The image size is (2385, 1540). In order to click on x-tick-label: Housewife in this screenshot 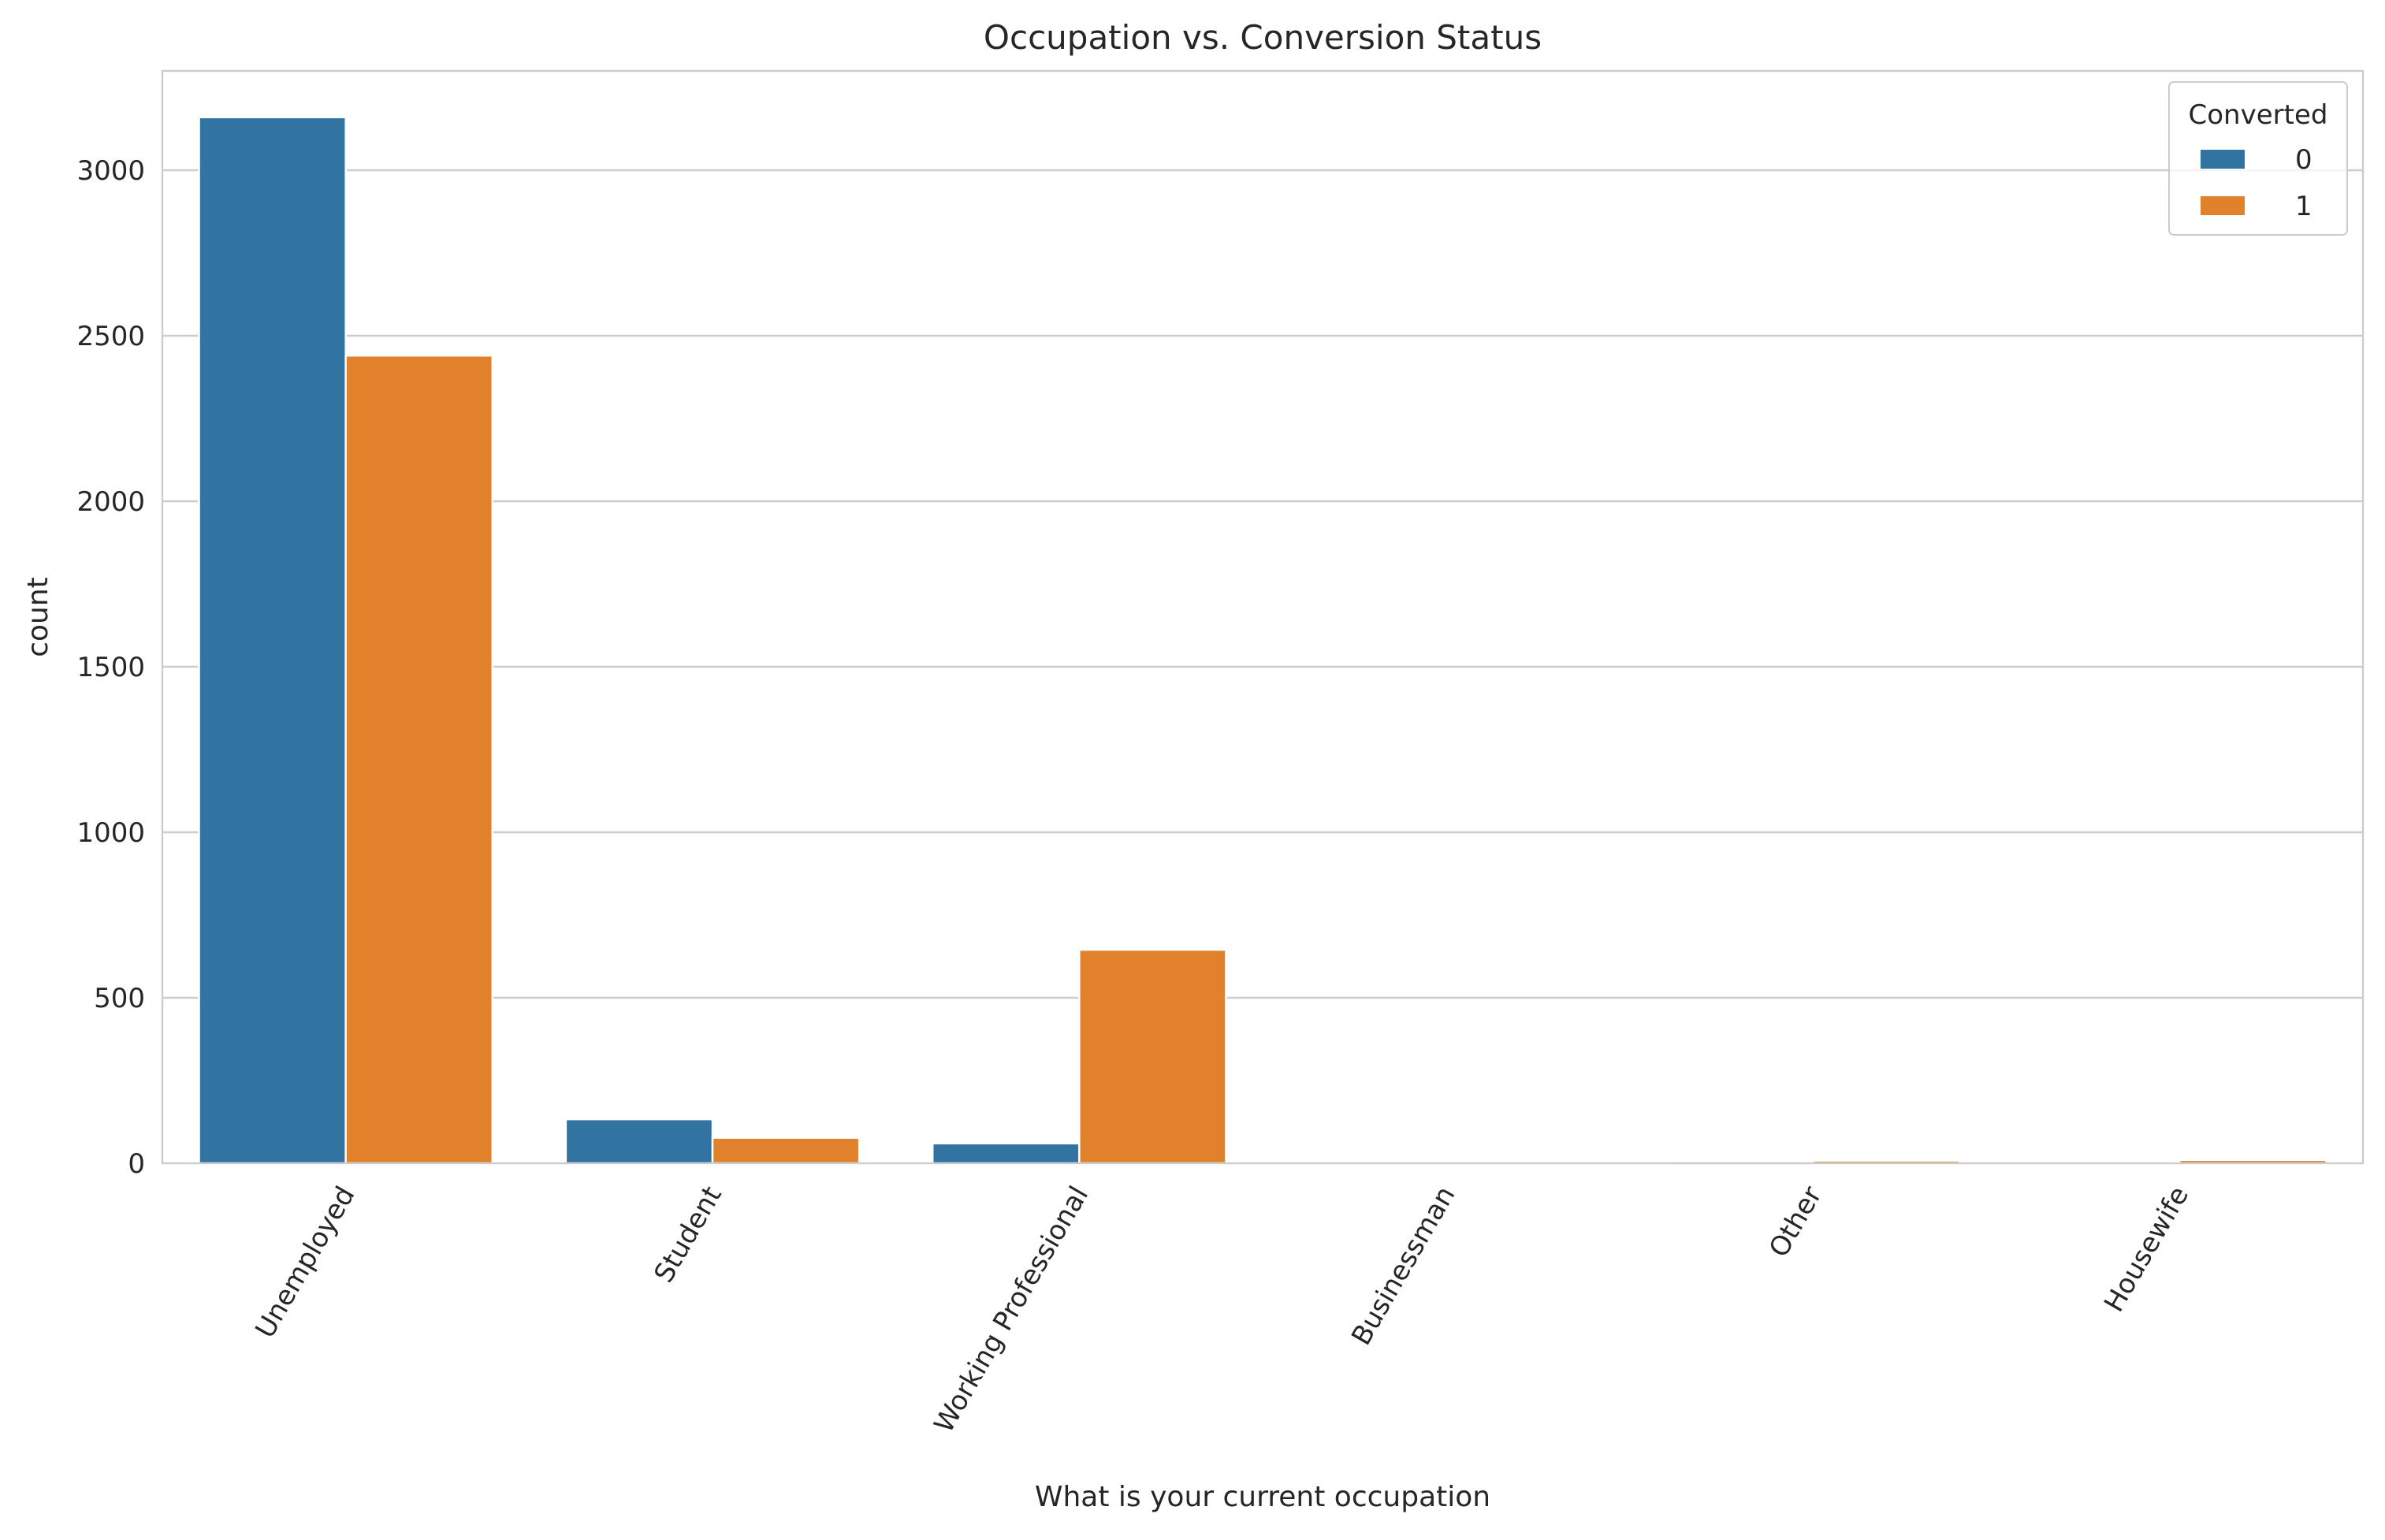, I will do `click(2146, 1249)`.